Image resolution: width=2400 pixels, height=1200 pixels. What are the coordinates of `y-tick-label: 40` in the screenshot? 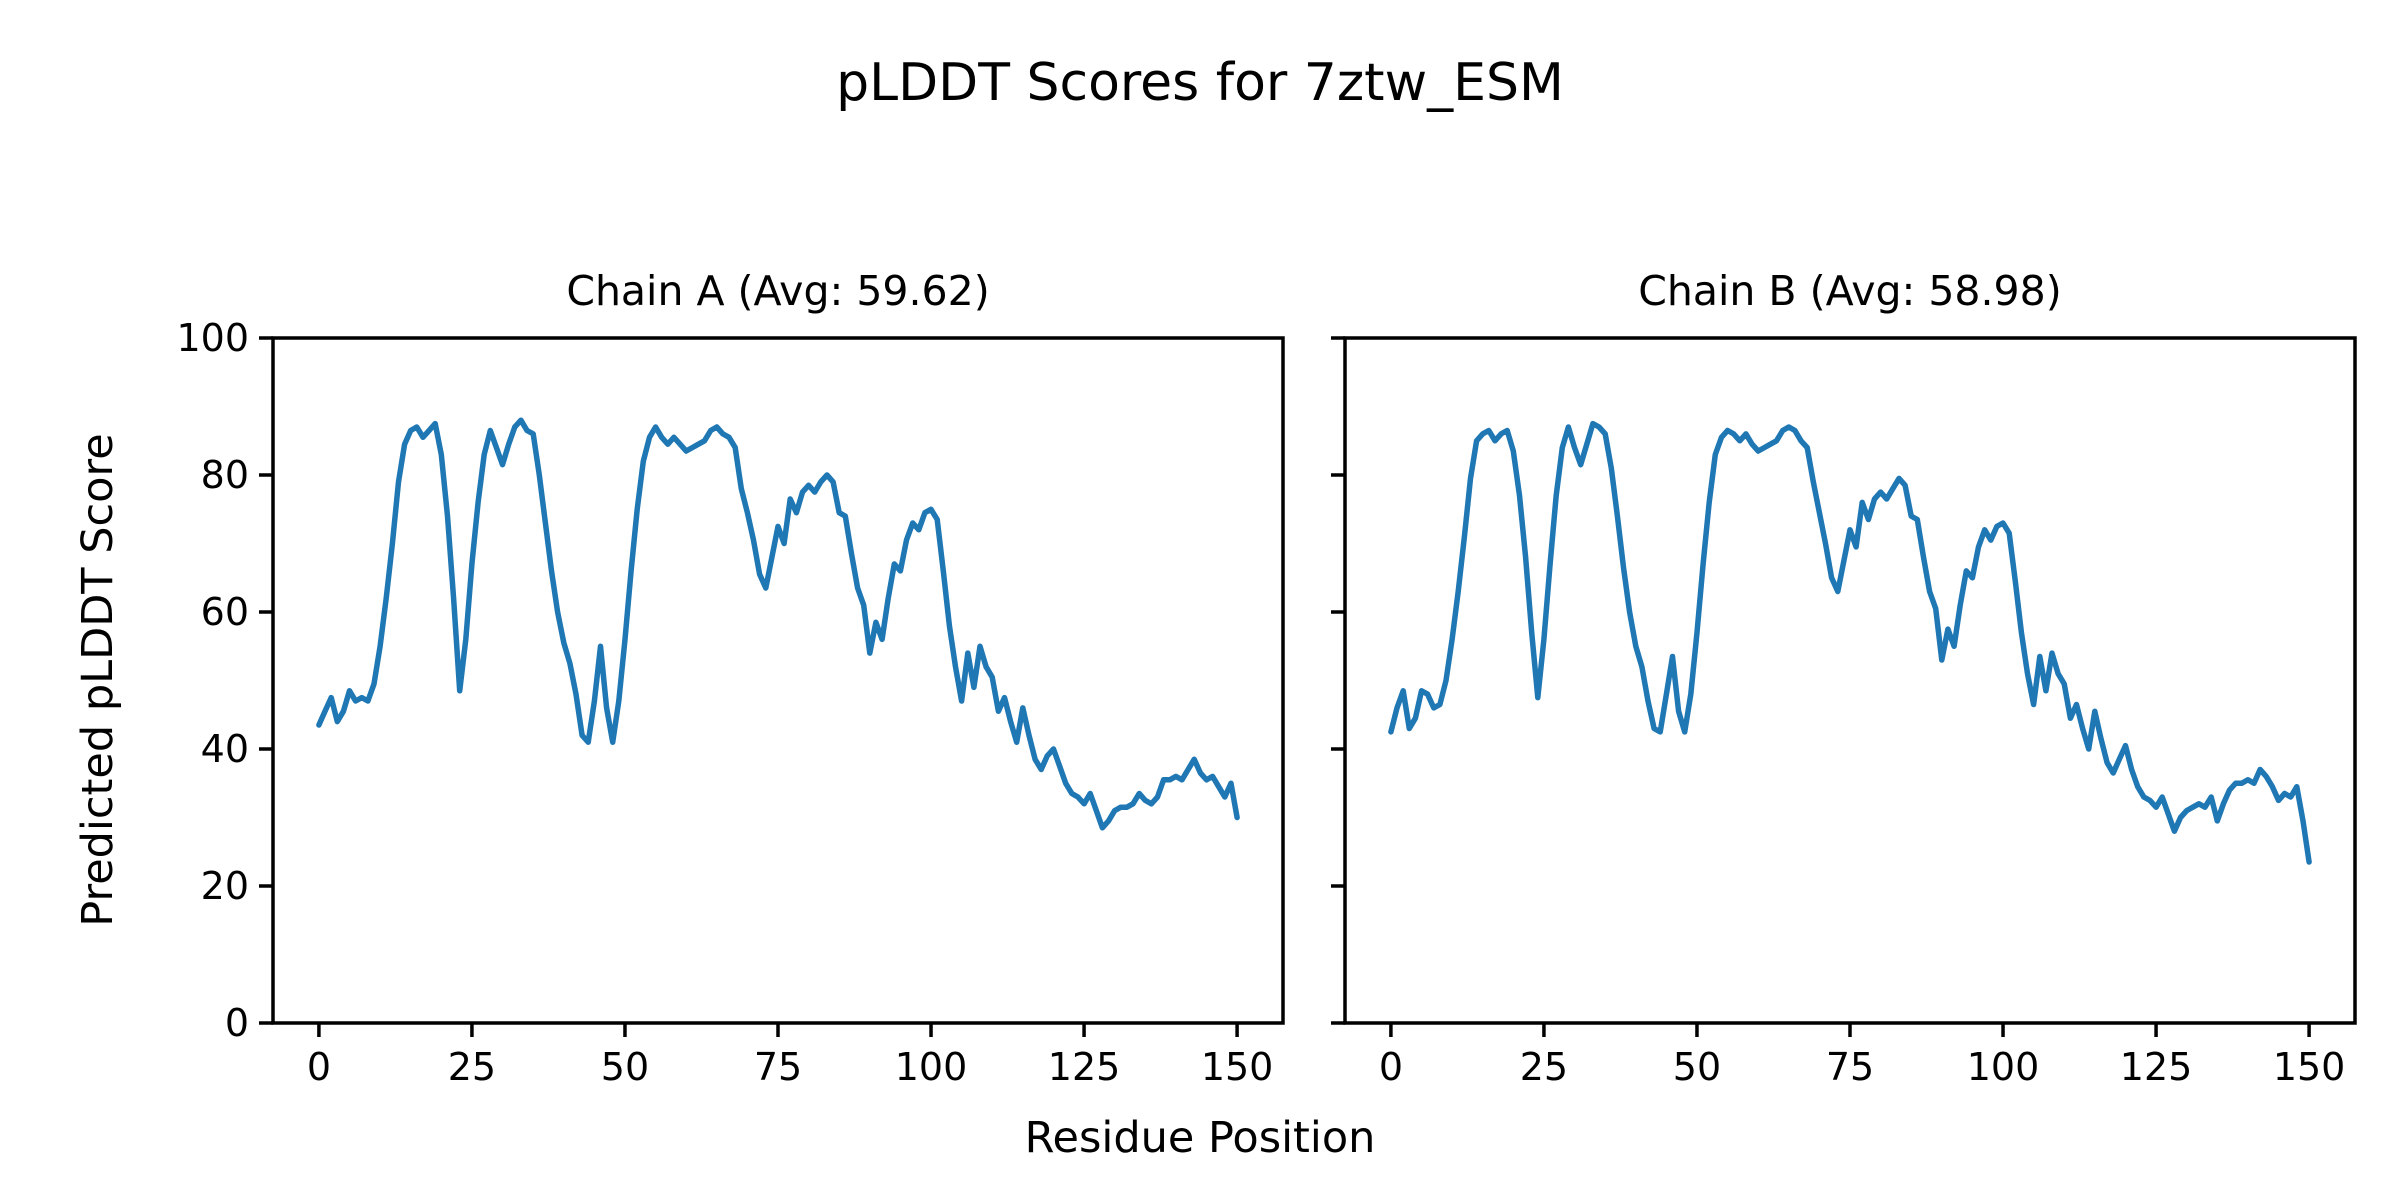 It's located at (225, 749).